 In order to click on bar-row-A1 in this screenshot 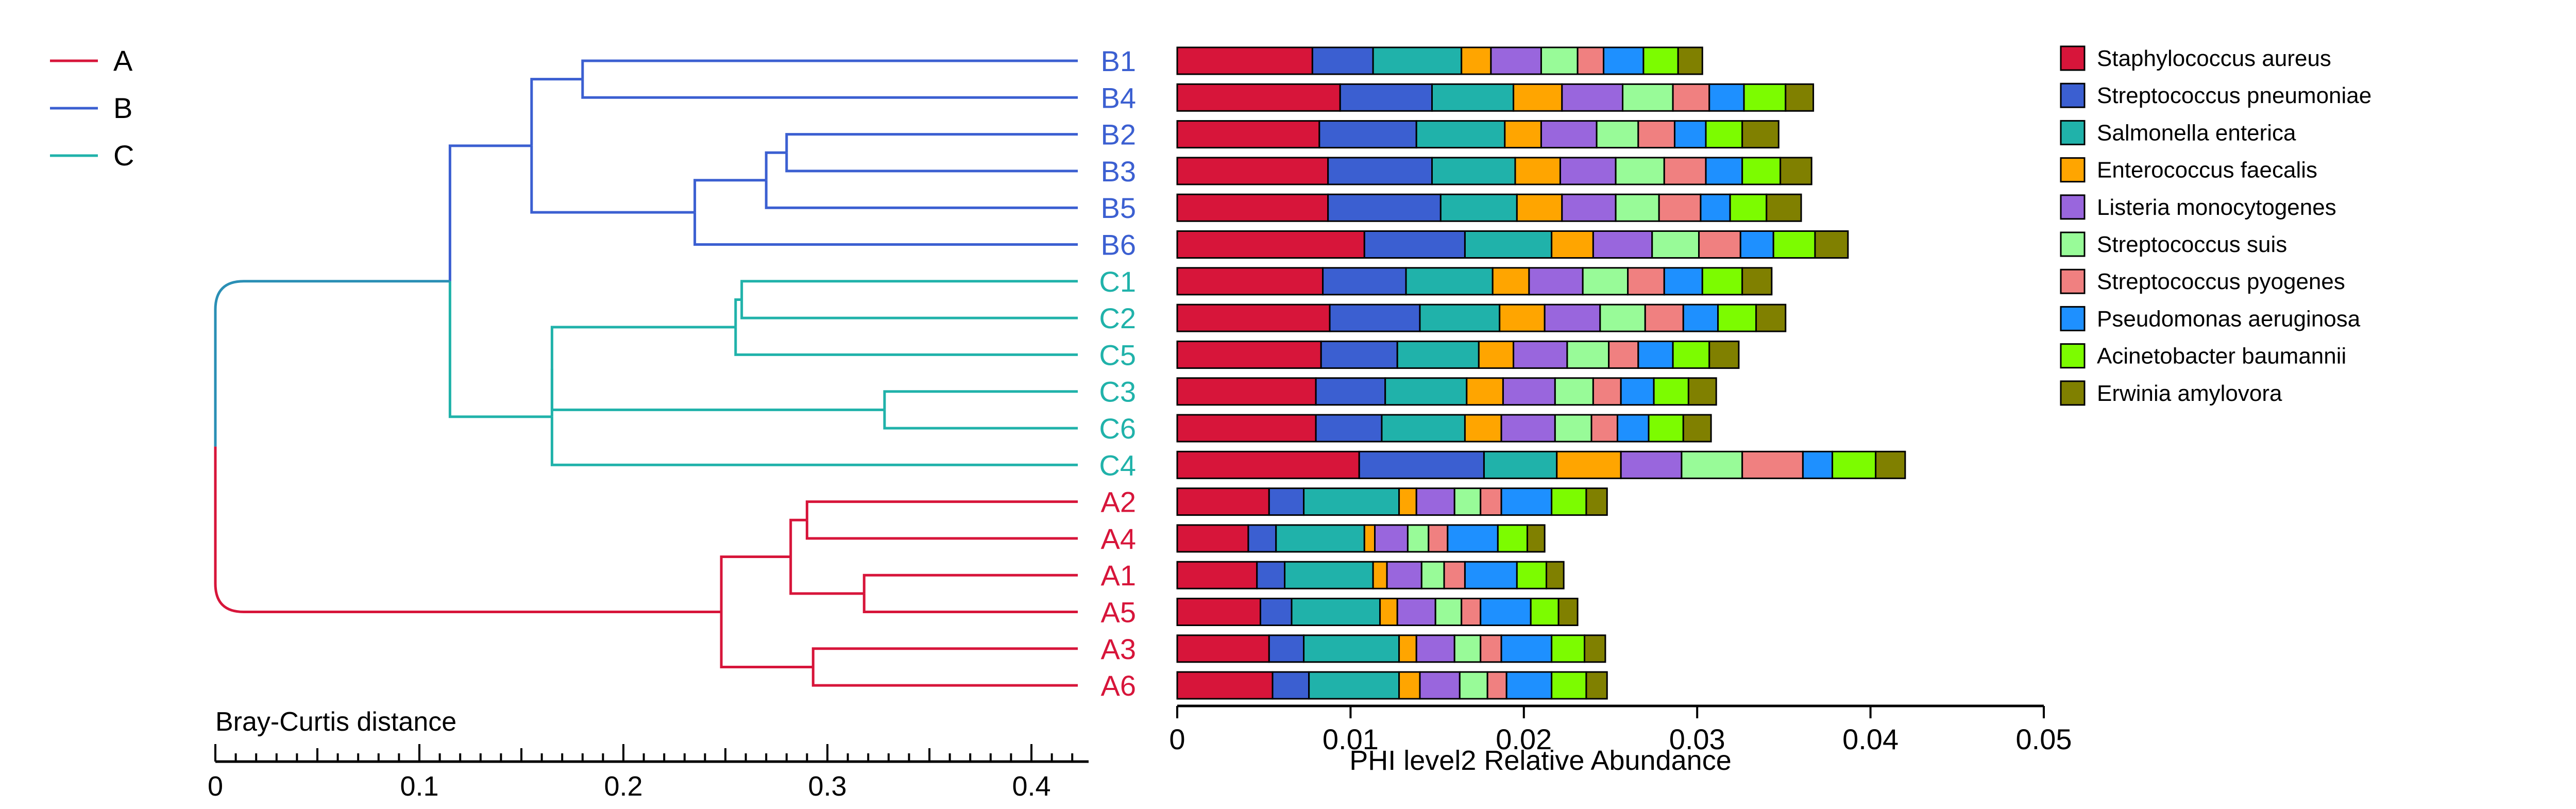, I will do `click(1370, 575)`.